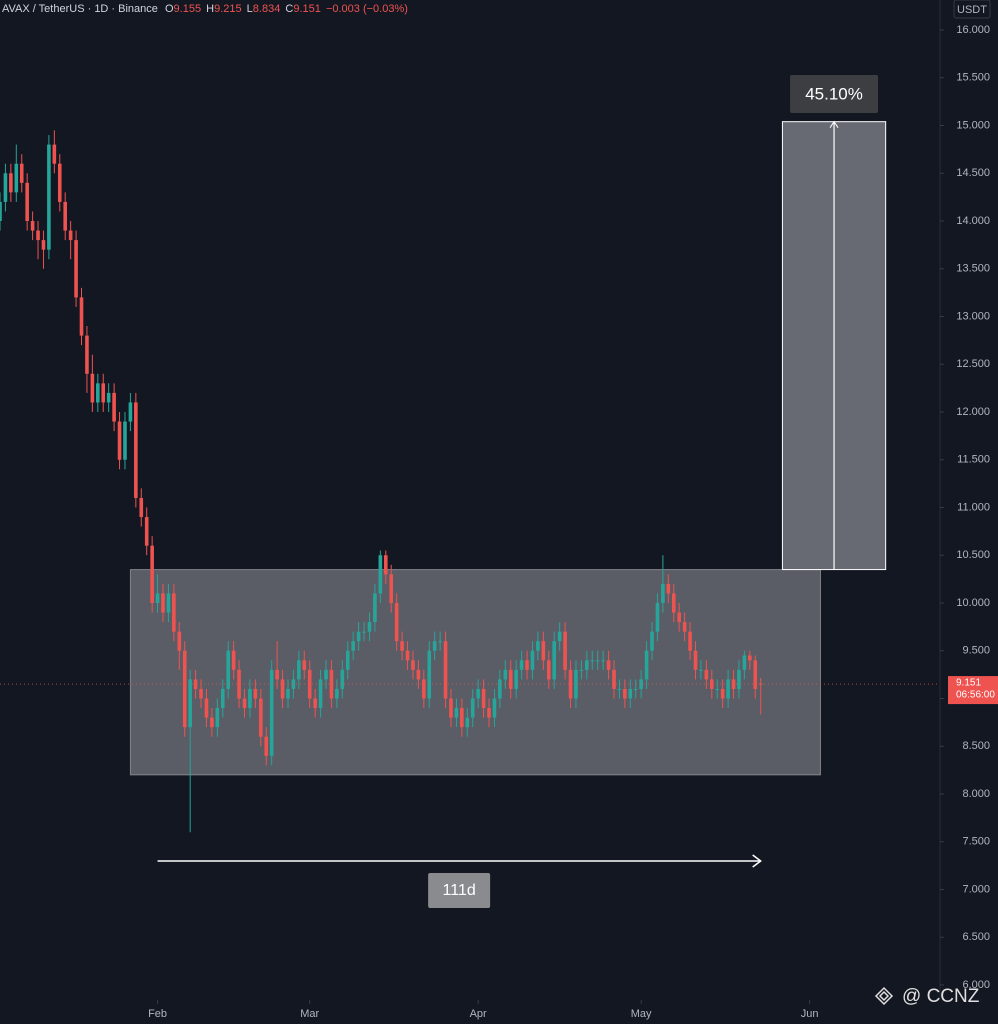 This screenshot has width=998, height=1024. I want to click on symbol: AVAX / TetherUS · 1D · Binance, so click(80, 9).